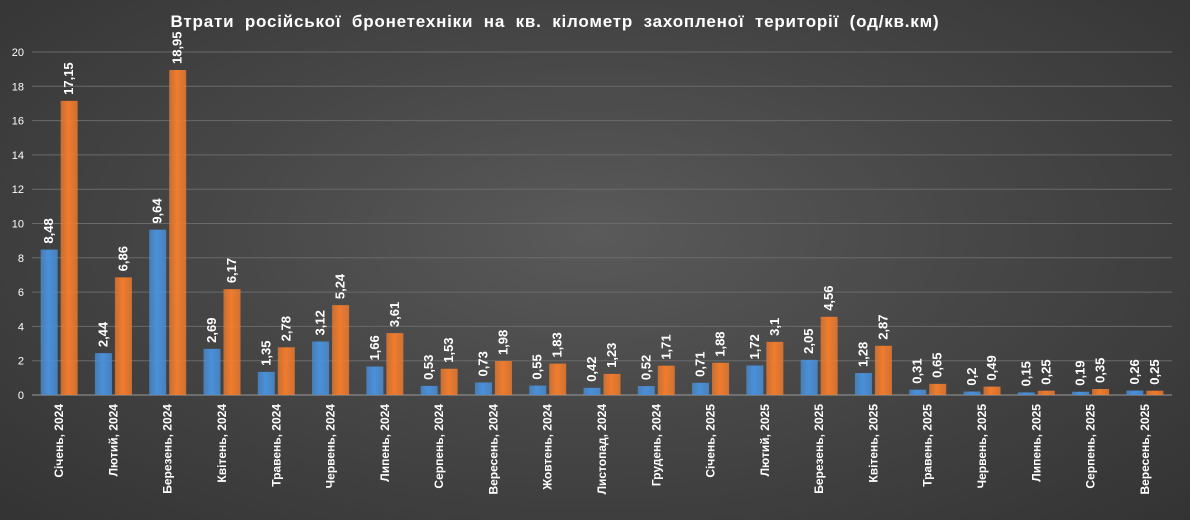 This screenshot has height=520, width=1190. What do you see at coordinates (611, 355) in the screenshot?
I see `data-label: 1,23` at bounding box center [611, 355].